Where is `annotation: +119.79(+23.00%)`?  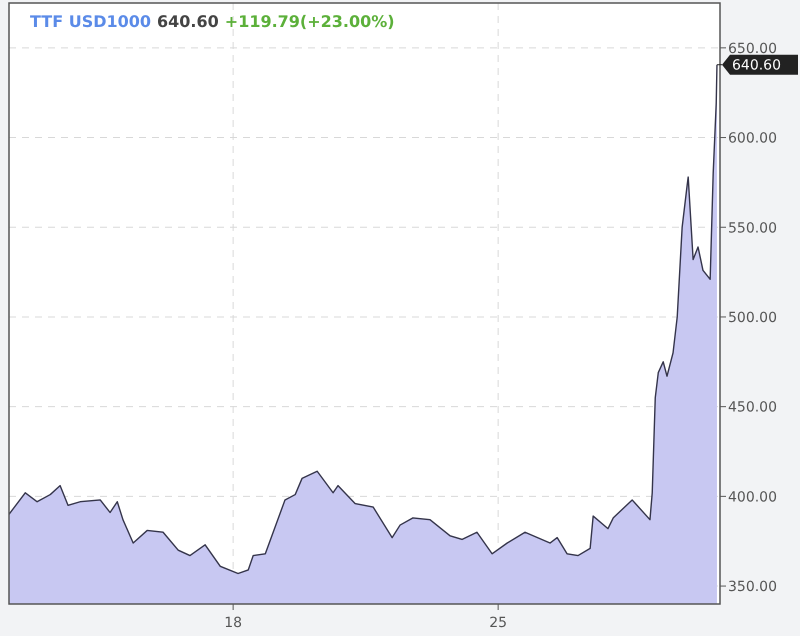 annotation: +119.79(+23.00%) is located at coordinates (309, 21).